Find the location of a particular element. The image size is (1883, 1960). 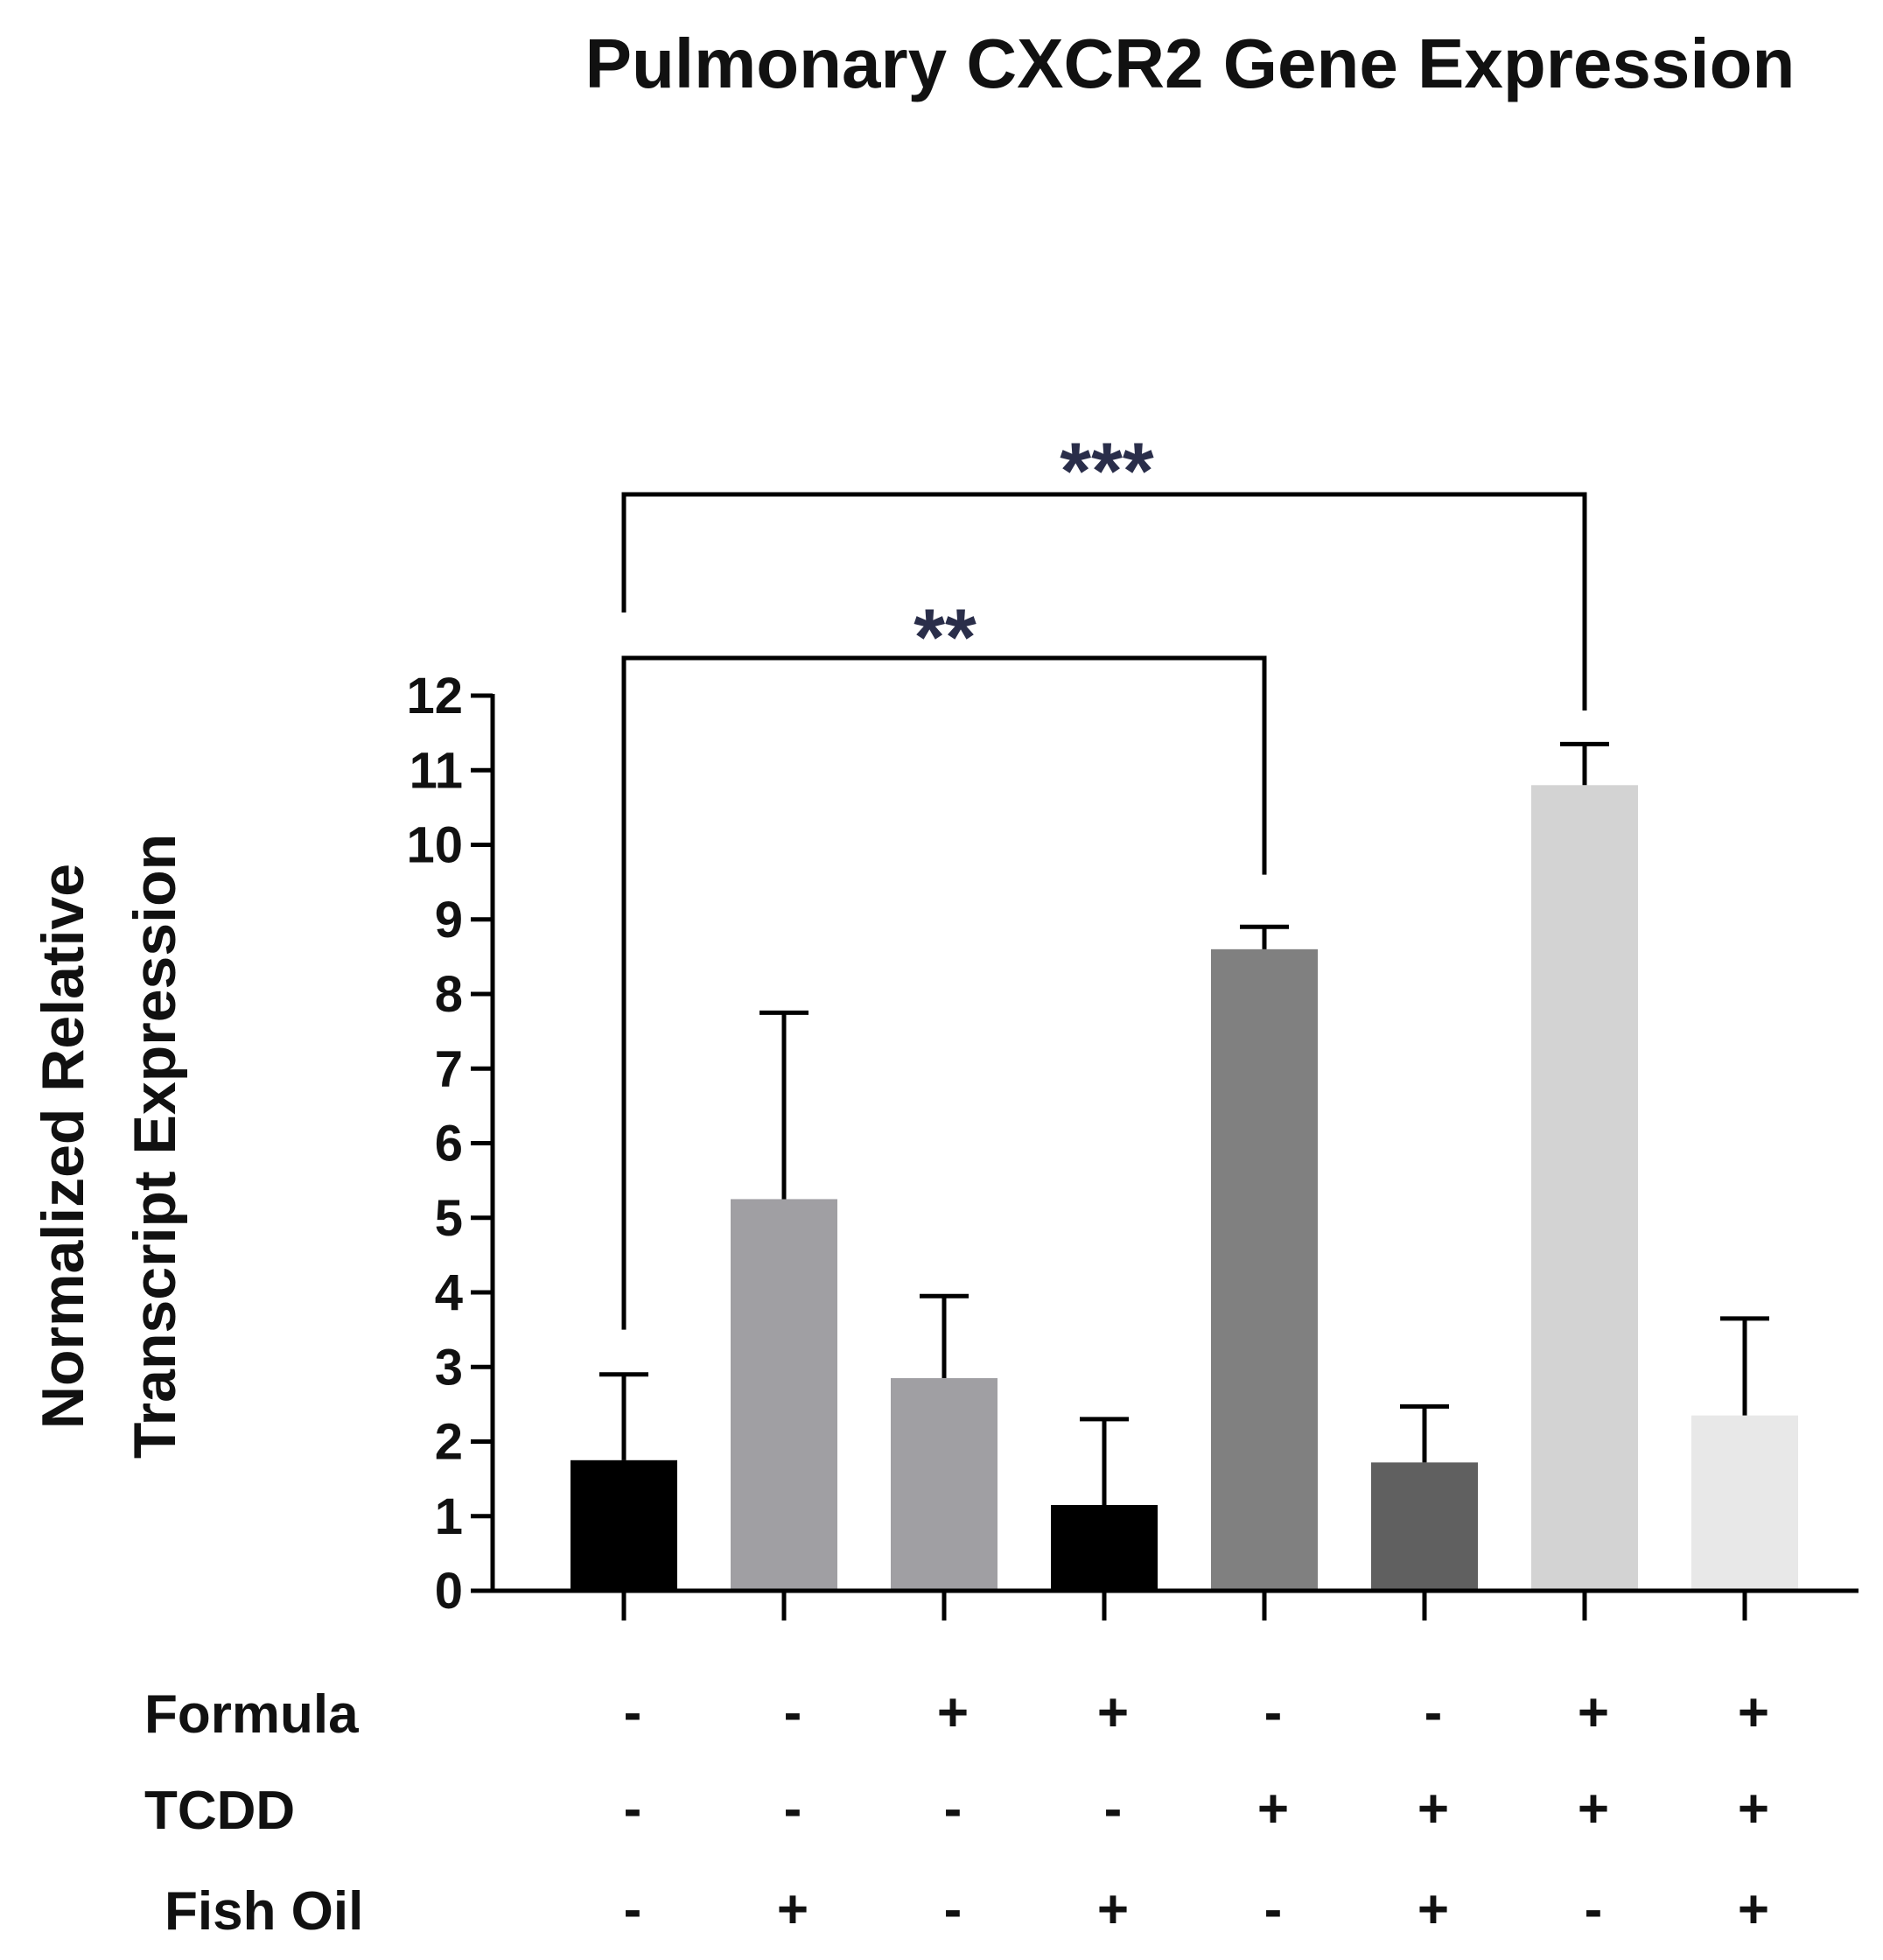

condition-sign-2-7: + is located at coordinates (1593, 1809).